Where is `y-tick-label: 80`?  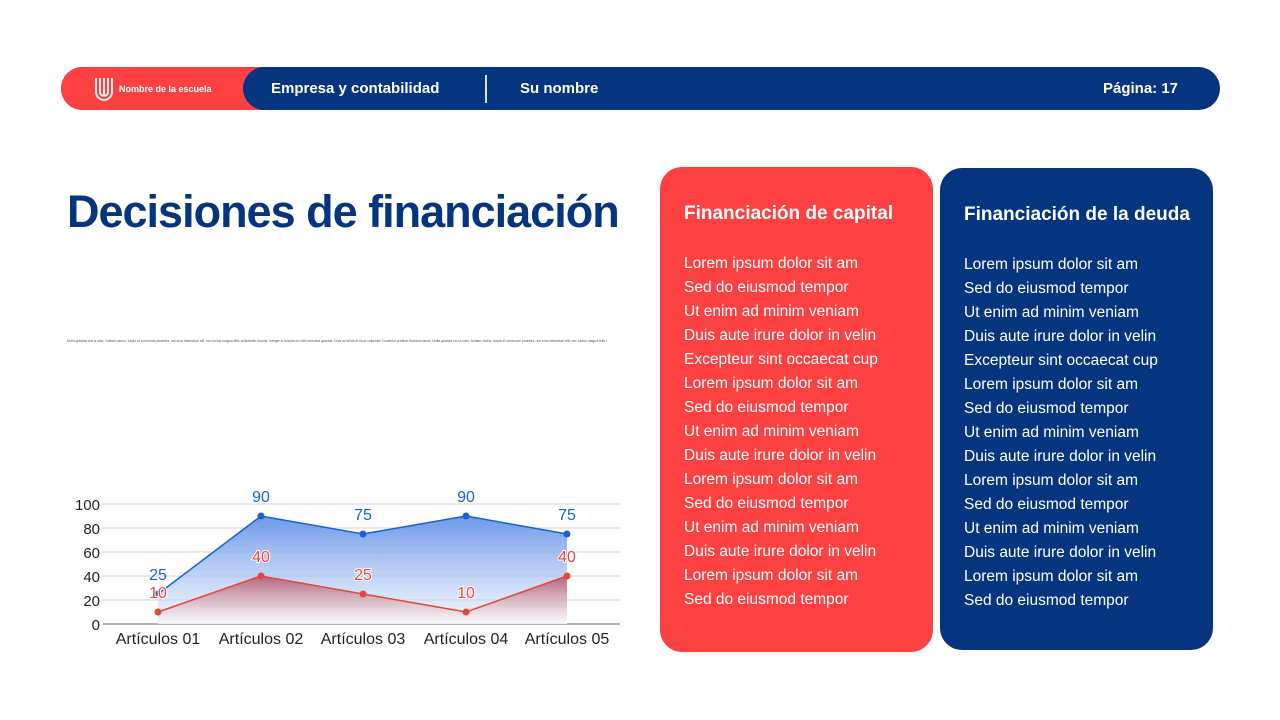
y-tick-label: 80 is located at coordinates (91, 529).